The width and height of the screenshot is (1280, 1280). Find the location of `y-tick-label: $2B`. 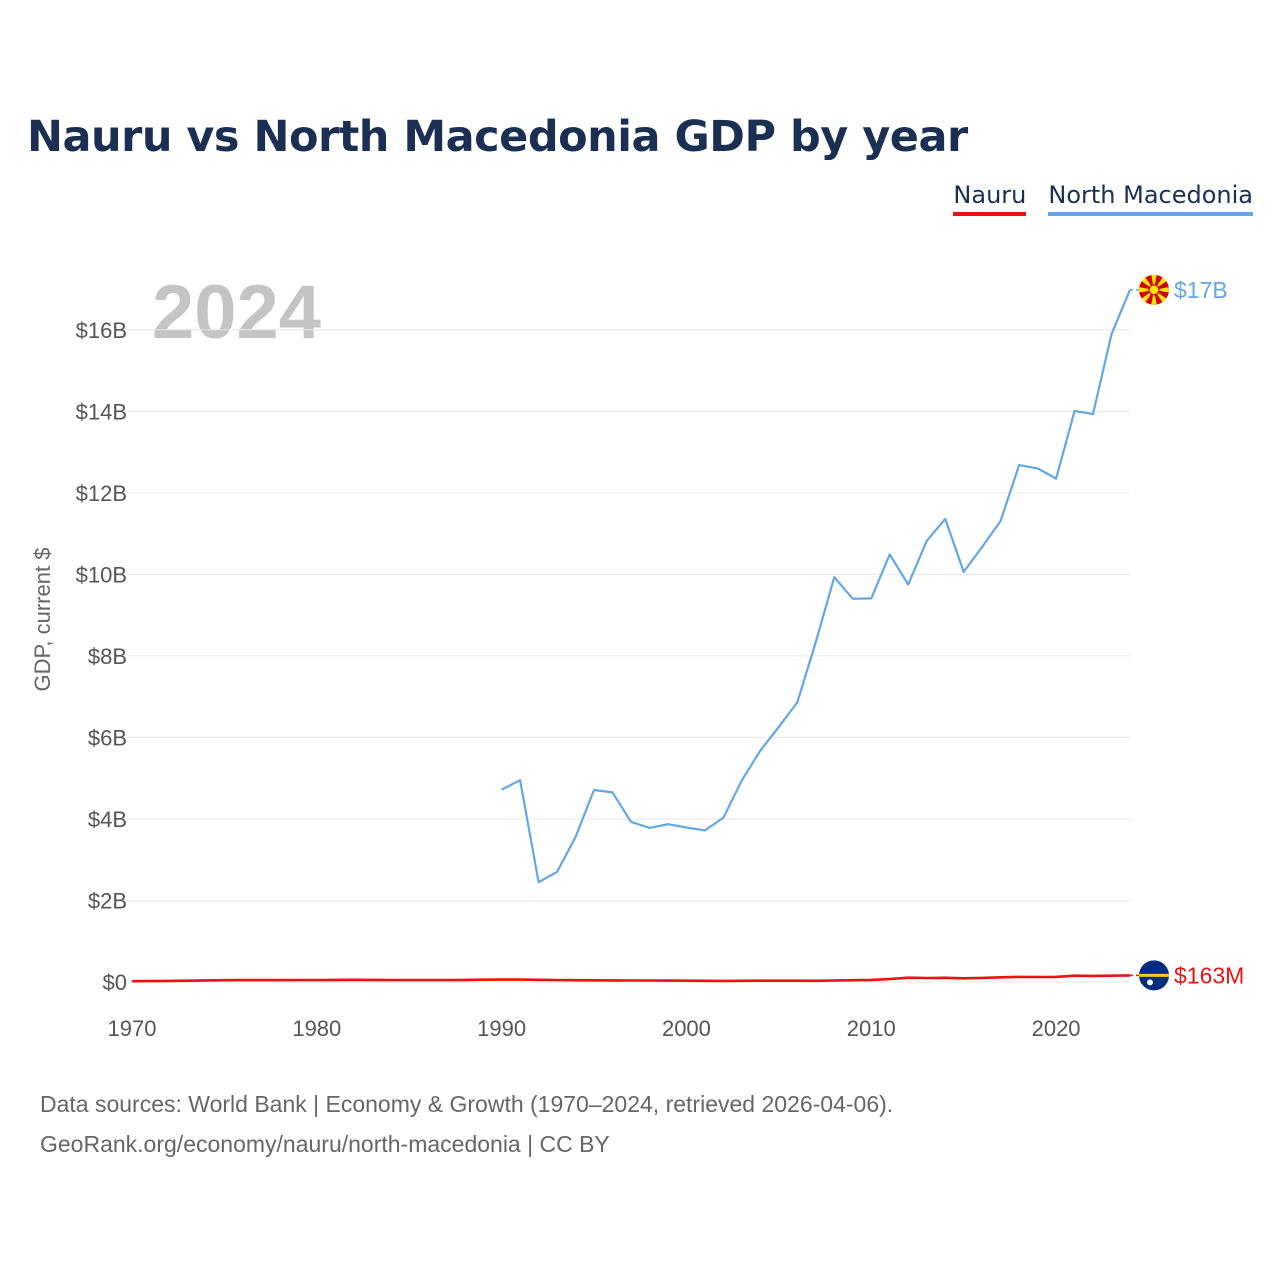

y-tick-label: $2B is located at coordinates (107, 900).